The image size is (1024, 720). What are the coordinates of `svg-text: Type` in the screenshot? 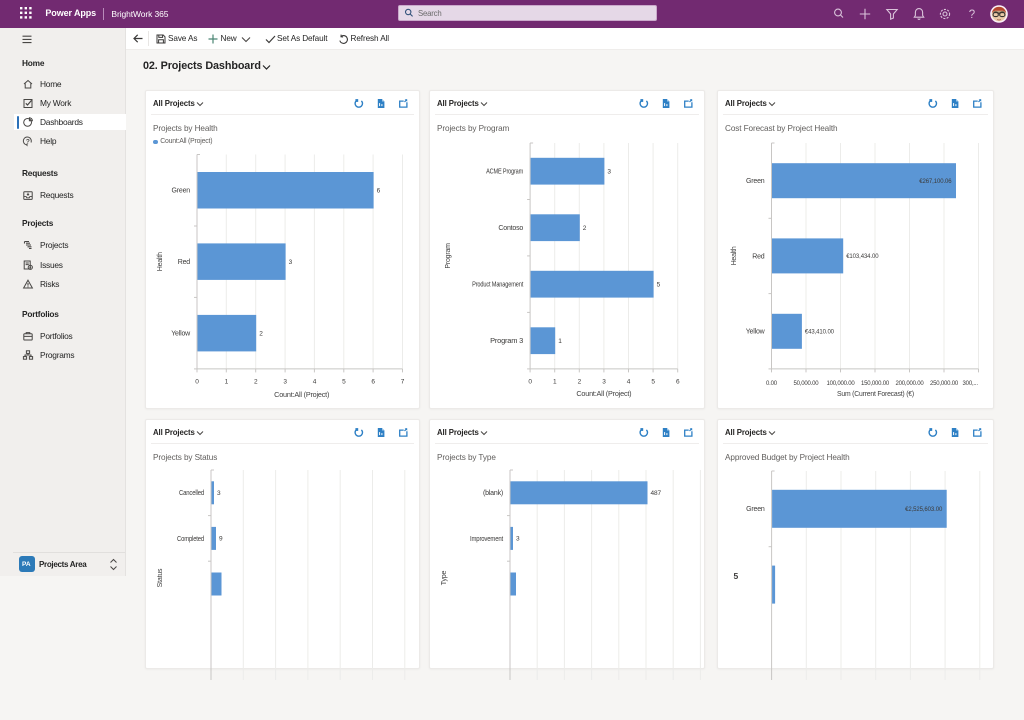 It's located at (444, 578).